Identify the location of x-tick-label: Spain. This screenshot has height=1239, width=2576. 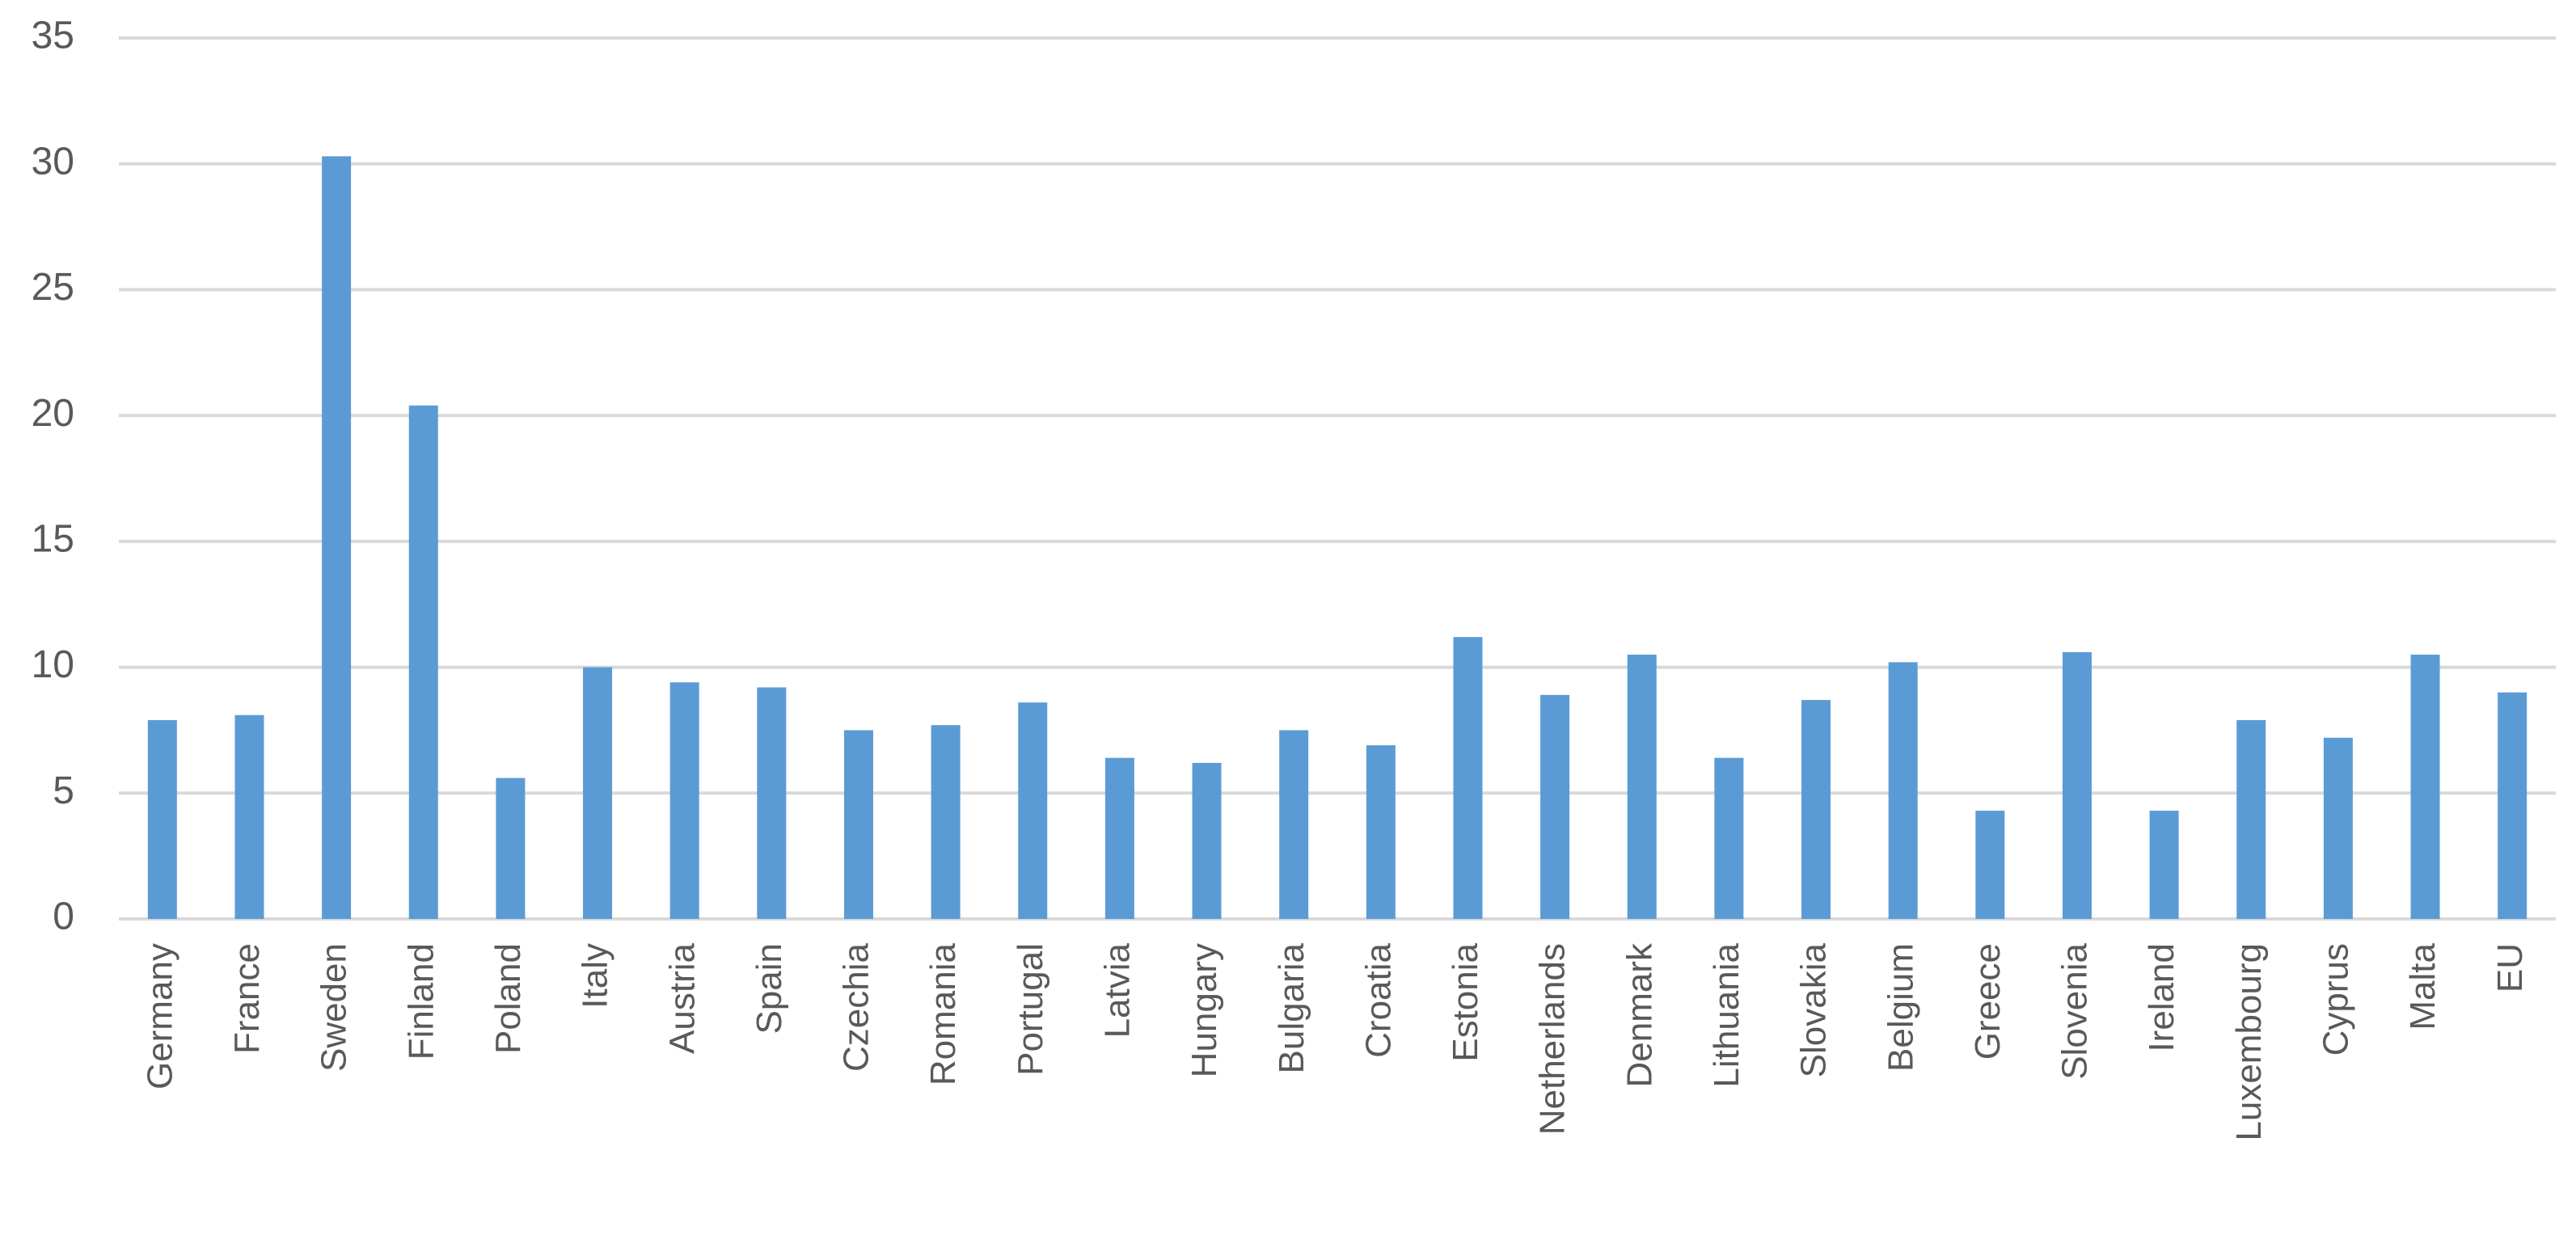
(769, 989).